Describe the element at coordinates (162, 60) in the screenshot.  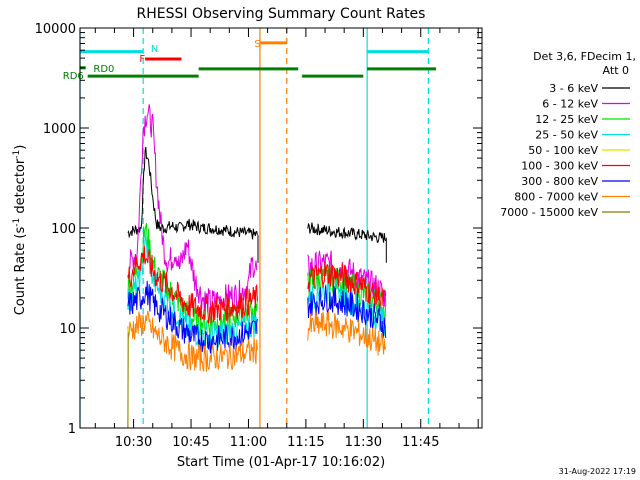
I see `flag-labels: N S F RD0 RD6` at that location.